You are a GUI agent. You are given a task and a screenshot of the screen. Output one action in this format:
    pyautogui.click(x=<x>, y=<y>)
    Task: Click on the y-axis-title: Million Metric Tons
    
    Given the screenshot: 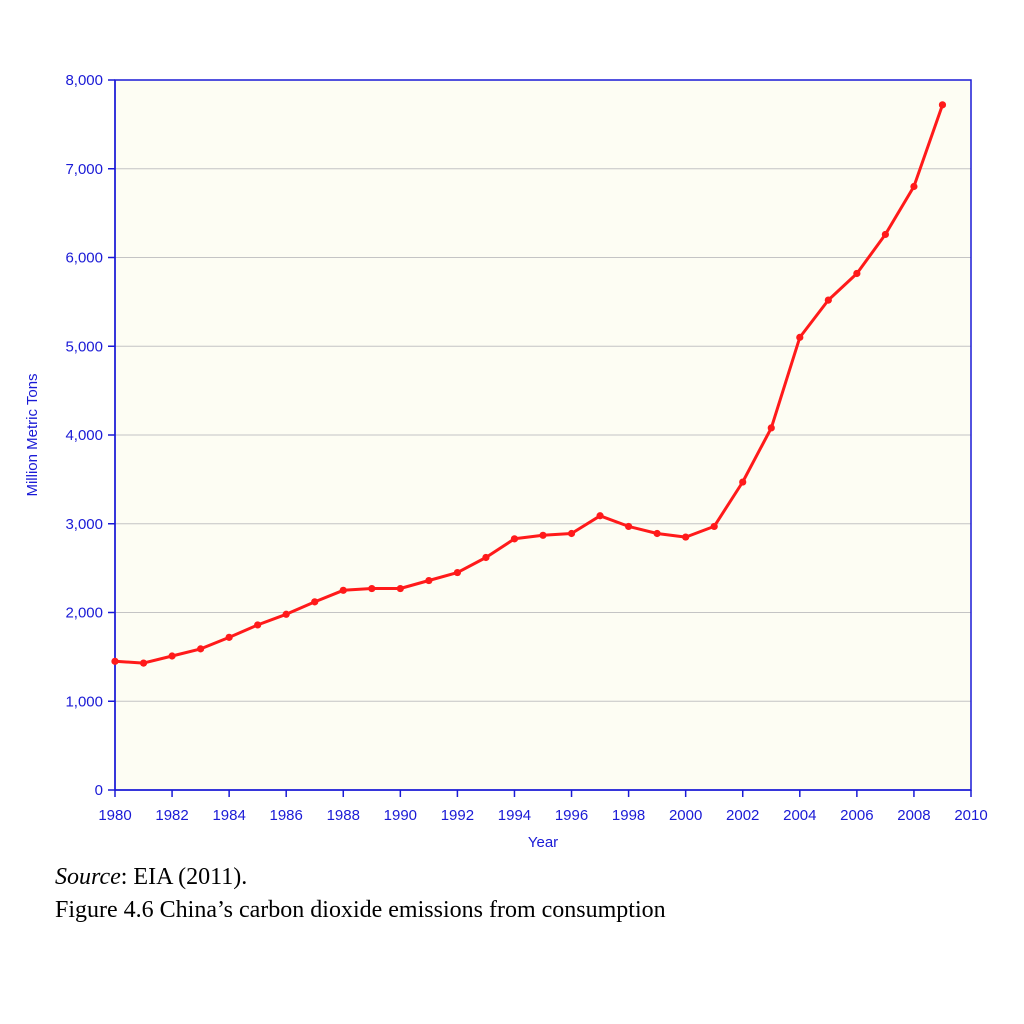 What is the action you would take?
    pyautogui.click(x=32, y=434)
    